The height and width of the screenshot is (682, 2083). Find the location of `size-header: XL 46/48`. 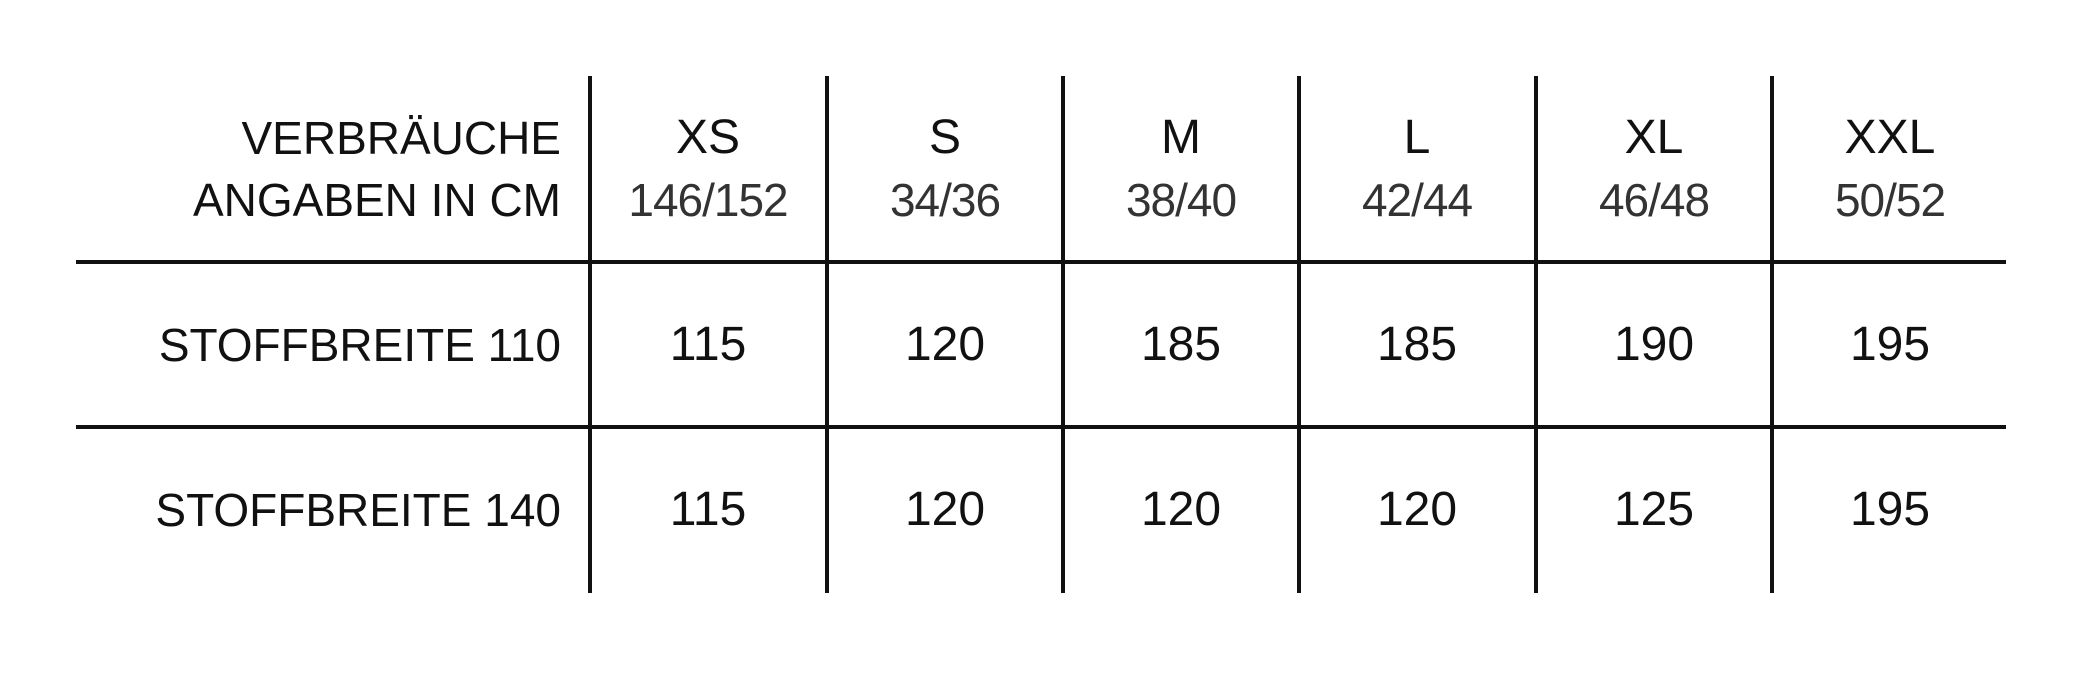

size-header: XL 46/48 is located at coordinates (1654, 169).